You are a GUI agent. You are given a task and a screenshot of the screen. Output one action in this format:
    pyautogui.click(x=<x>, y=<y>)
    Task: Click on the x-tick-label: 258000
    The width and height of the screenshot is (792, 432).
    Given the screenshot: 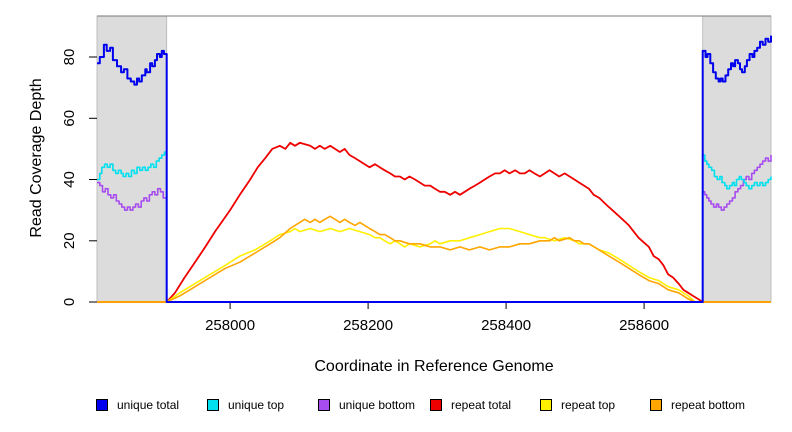 What is the action you would take?
    pyautogui.click(x=230, y=325)
    